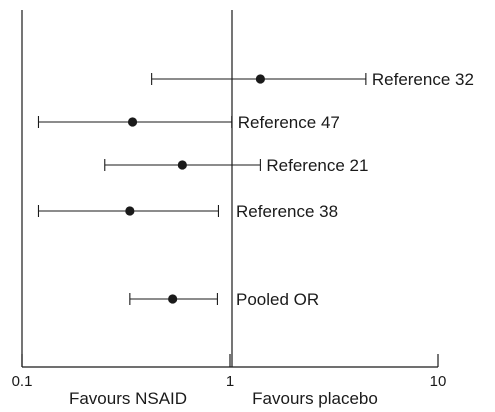 The image size is (495, 412). Describe the element at coordinates (128, 398) in the screenshot. I see `footer-label-left: Favours NSAID` at that location.